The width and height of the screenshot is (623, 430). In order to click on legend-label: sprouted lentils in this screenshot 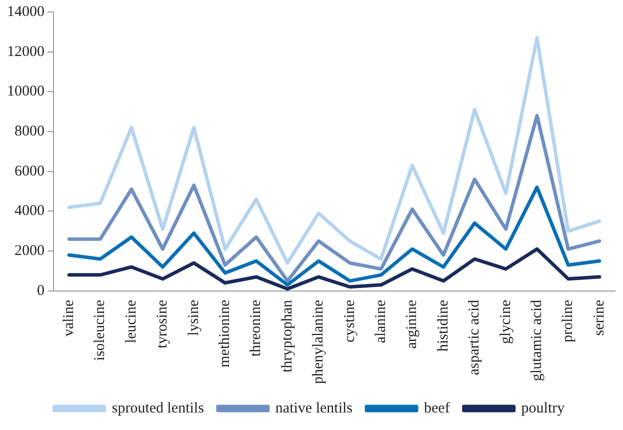, I will do `click(158, 408)`.